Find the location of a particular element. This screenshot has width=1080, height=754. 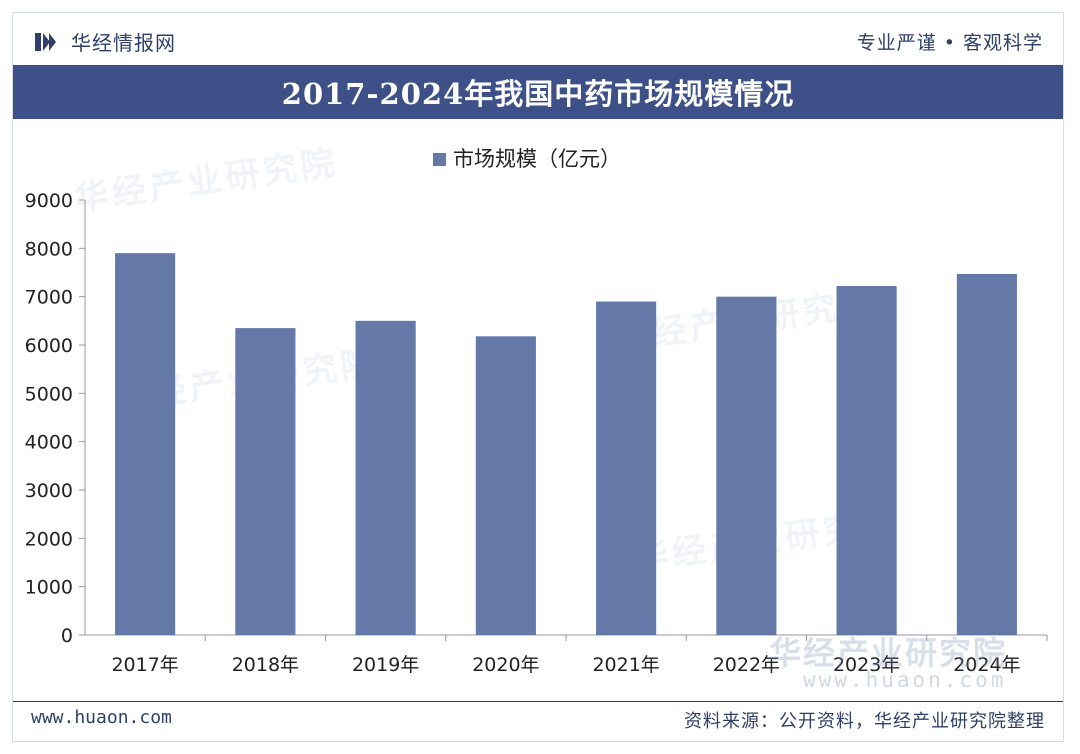

y-tick-label: 2000 is located at coordinates (49, 539).